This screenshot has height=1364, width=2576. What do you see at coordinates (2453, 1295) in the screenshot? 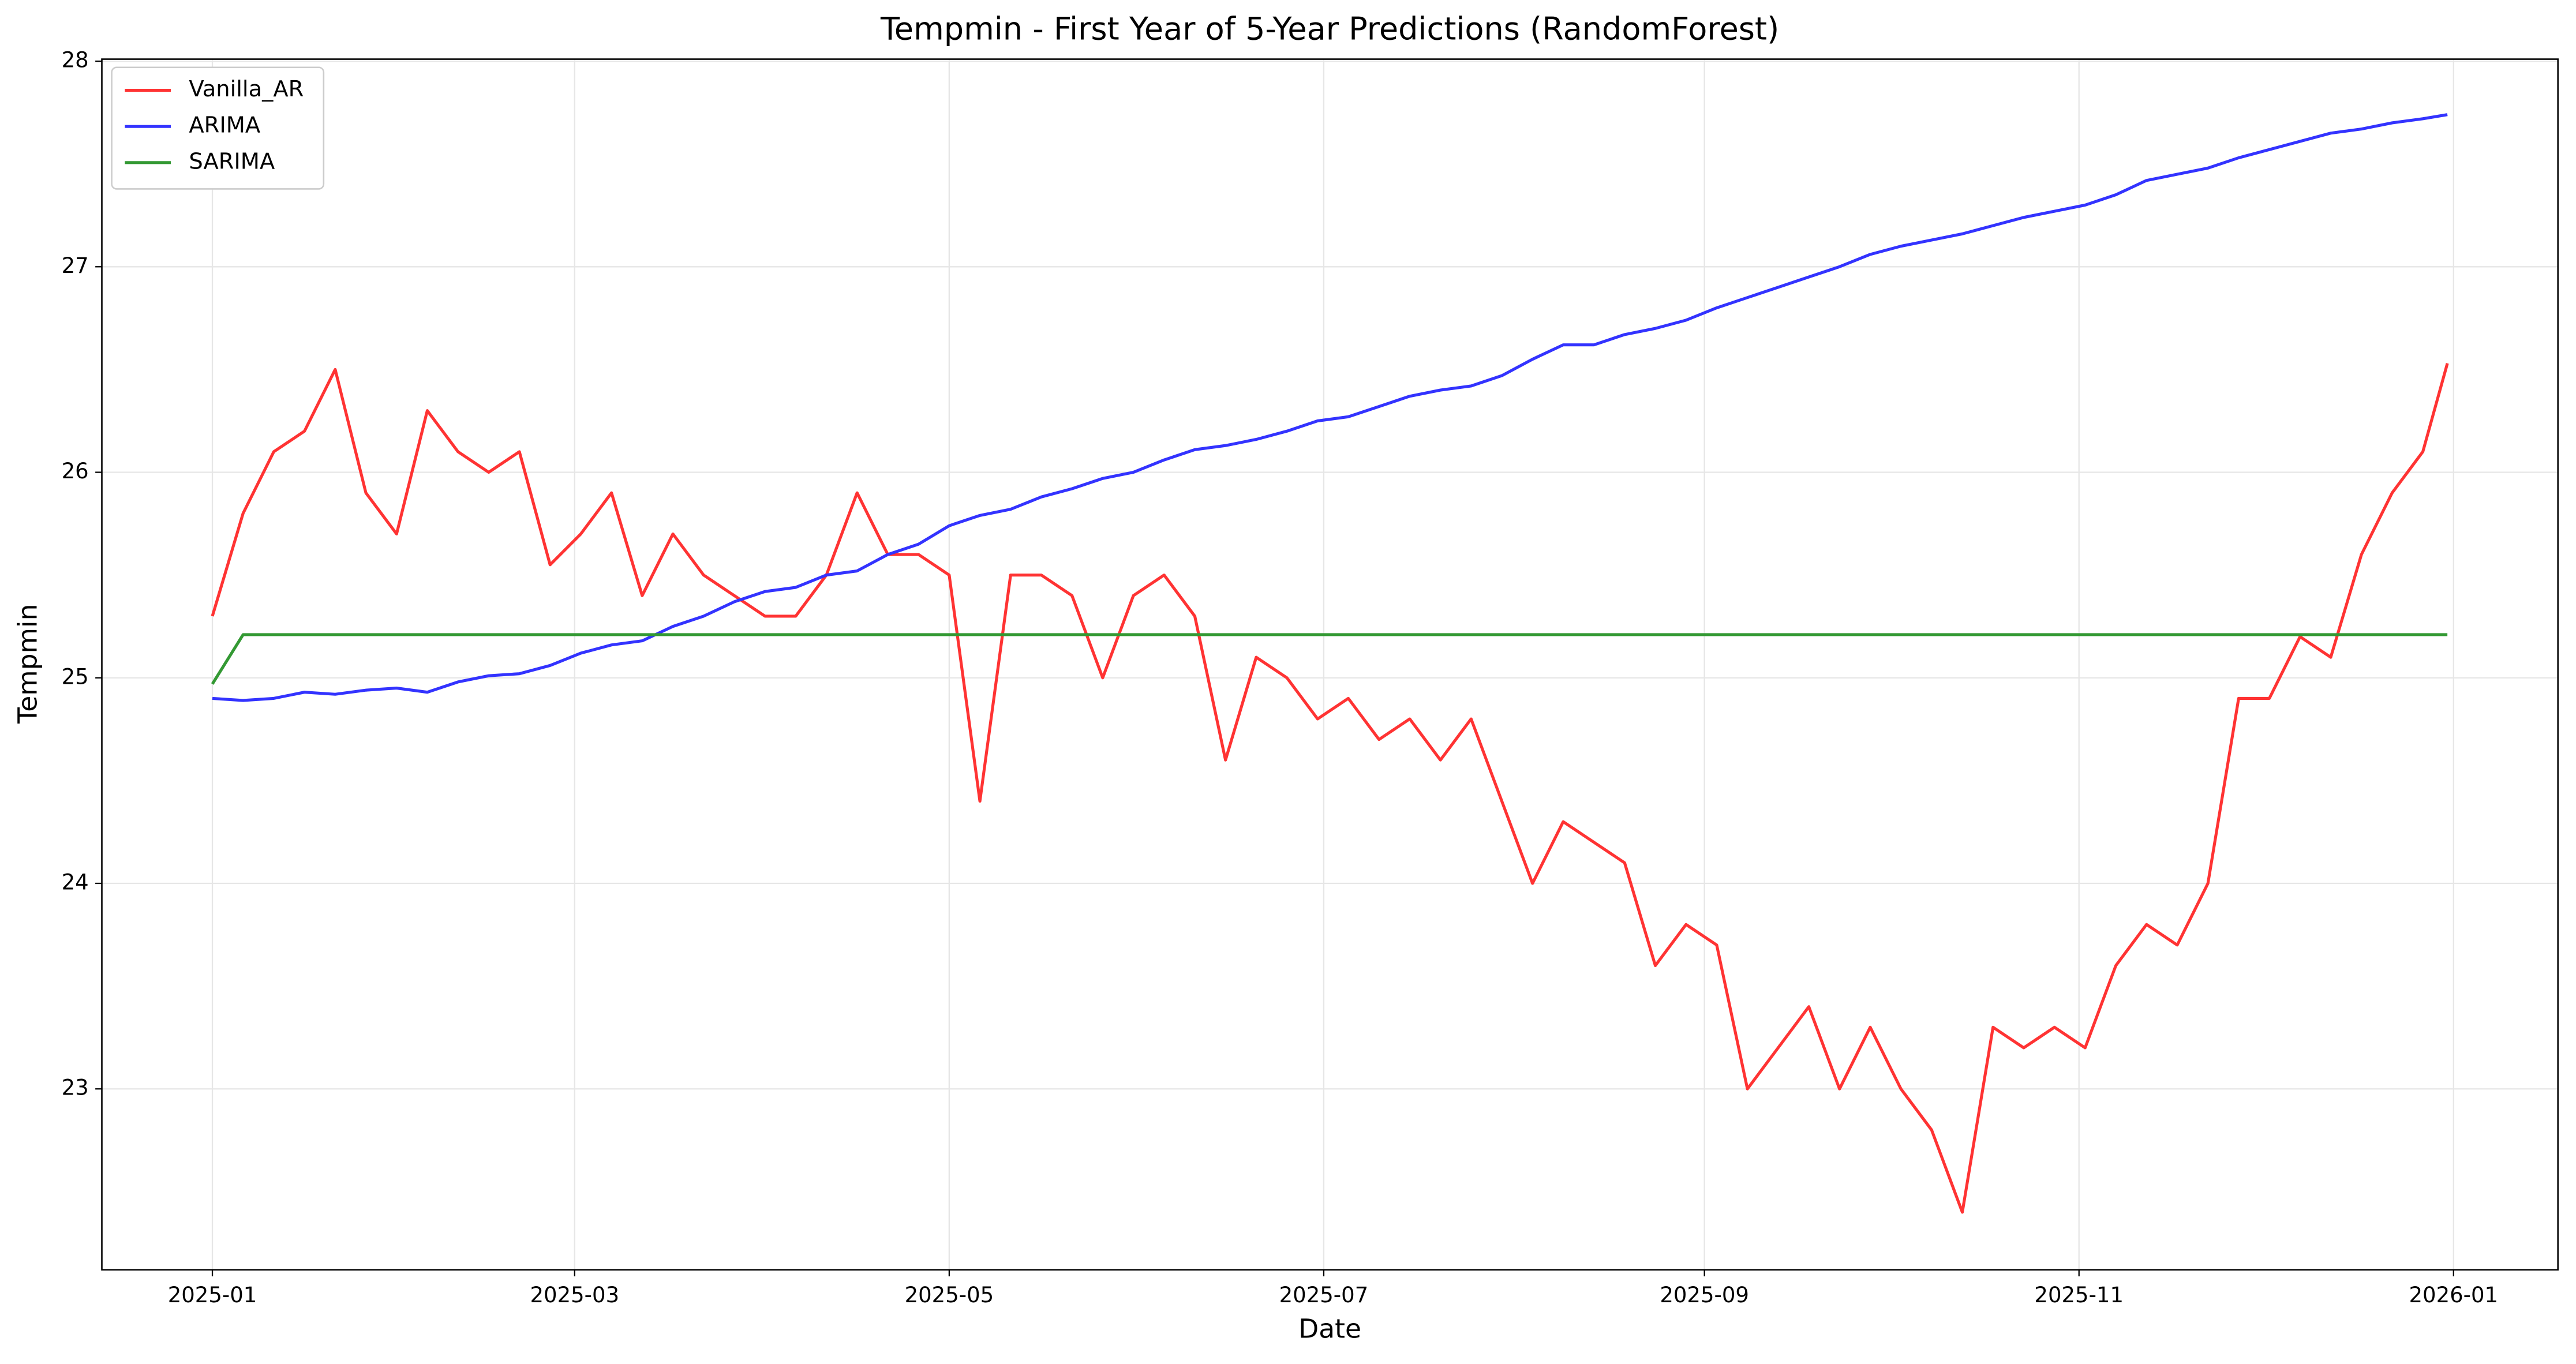
I see `x-tick-label: 2026-01` at bounding box center [2453, 1295].